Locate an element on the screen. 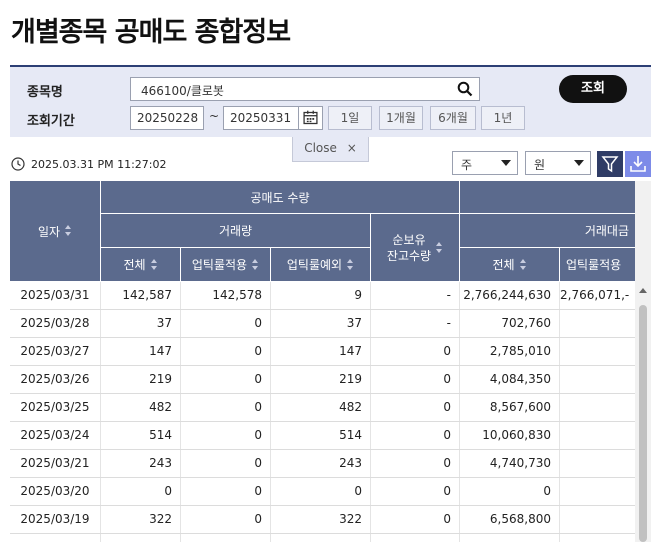  filter-button is located at coordinates (610, 164).